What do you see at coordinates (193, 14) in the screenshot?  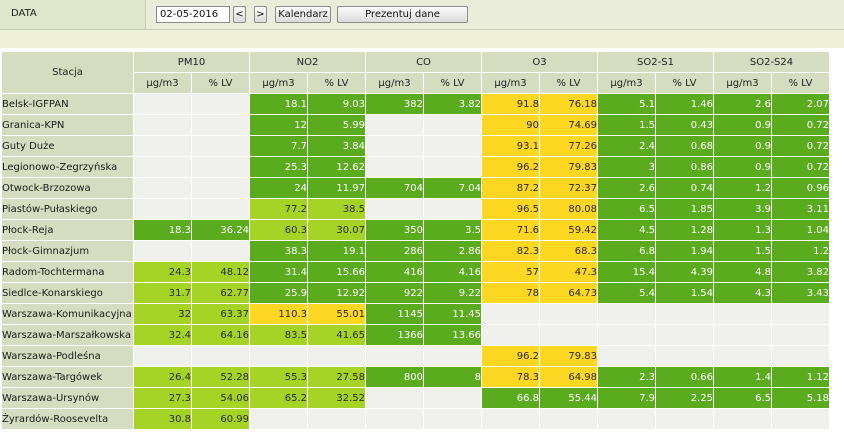 I see `date-input` at bounding box center [193, 14].